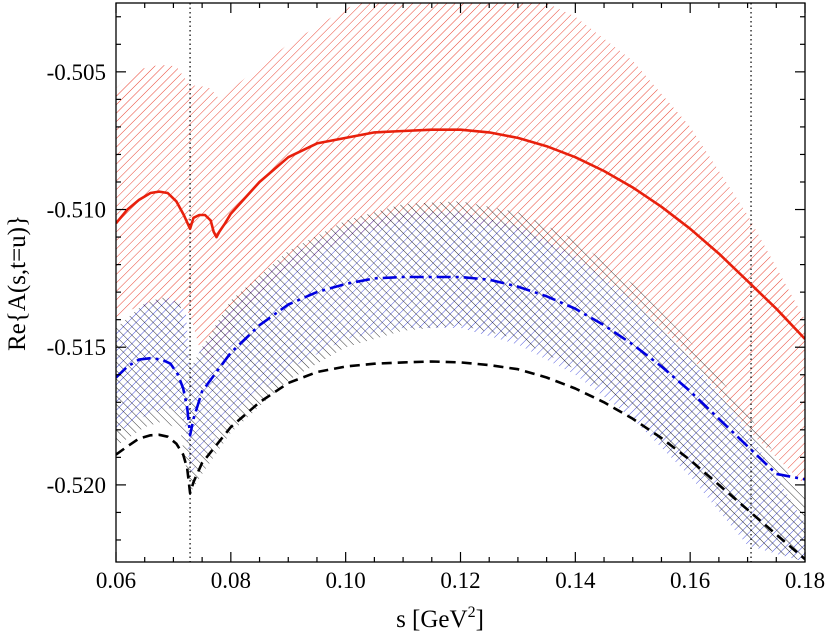 The width and height of the screenshot is (830, 636). What do you see at coordinates (690, 580) in the screenshot?
I see `x-tick-label: 0.16` at bounding box center [690, 580].